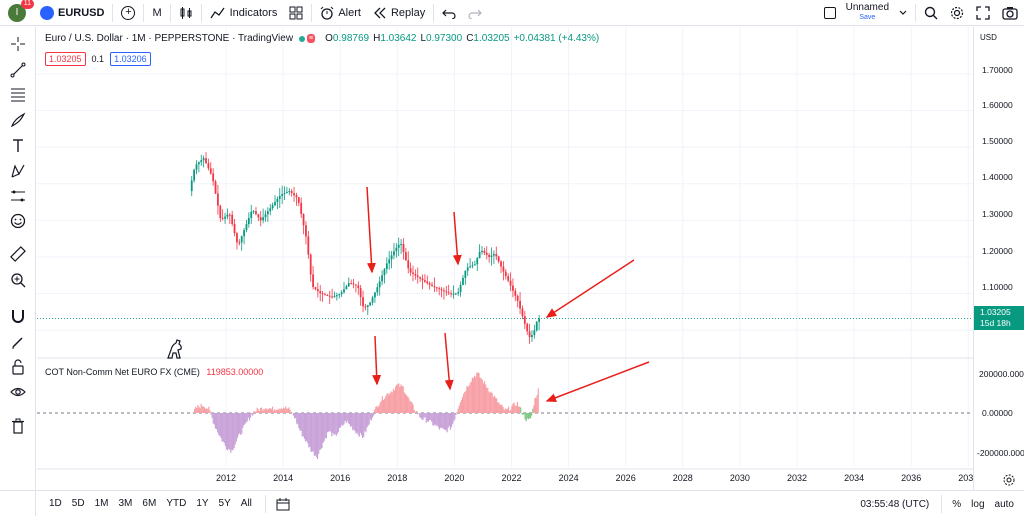 This screenshot has height=516, width=1024. Describe the element at coordinates (895, 504) in the screenshot. I see `utc-clock: 03:55:48 (UTC)` at that location.